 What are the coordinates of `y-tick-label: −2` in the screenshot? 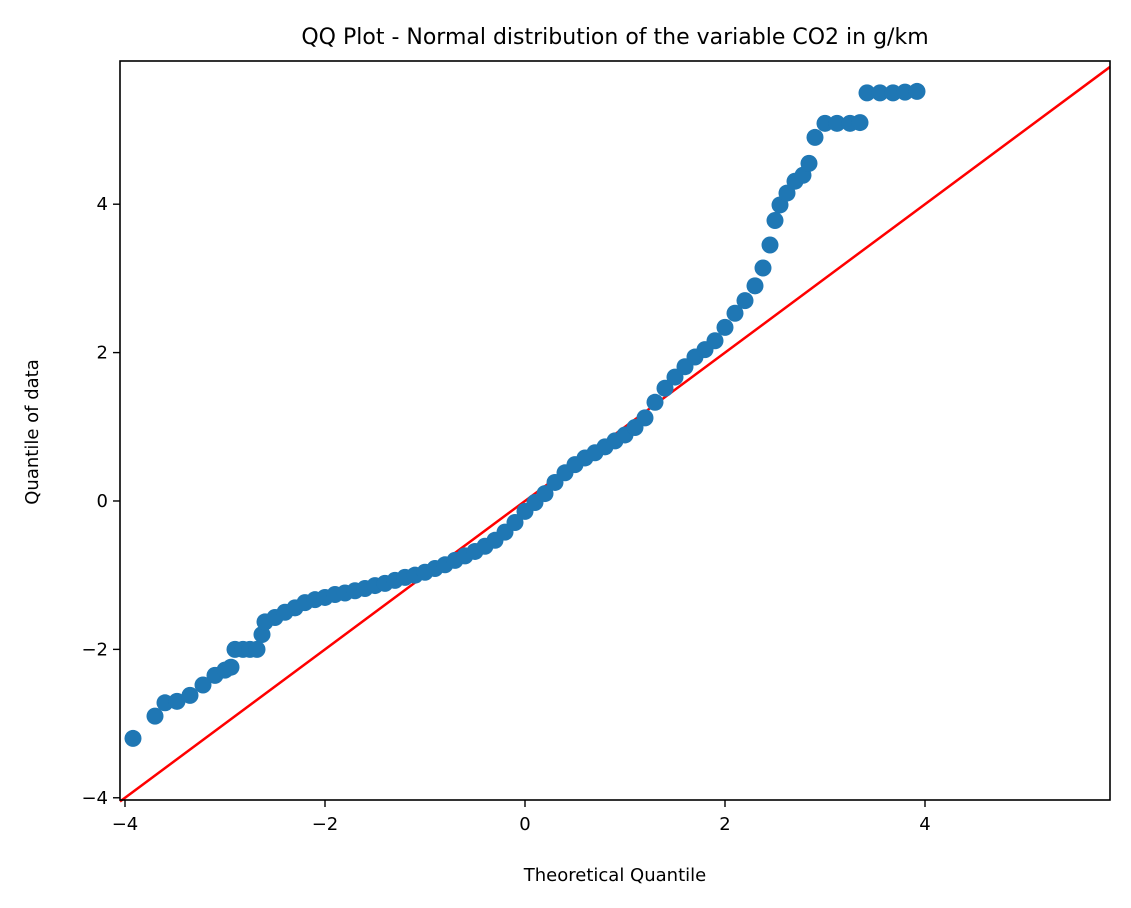 It's located at (94, 649).